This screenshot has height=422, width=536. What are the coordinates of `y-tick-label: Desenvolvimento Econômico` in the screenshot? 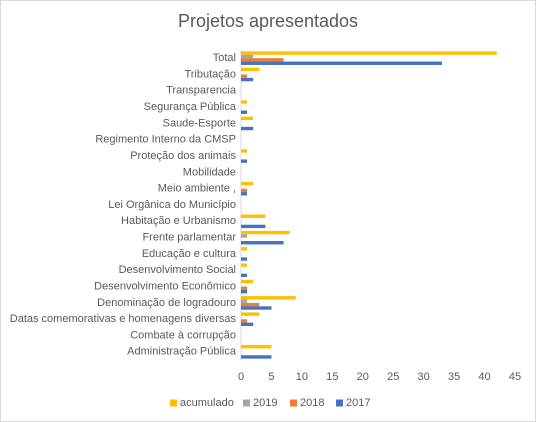 It's located at (165, 286).